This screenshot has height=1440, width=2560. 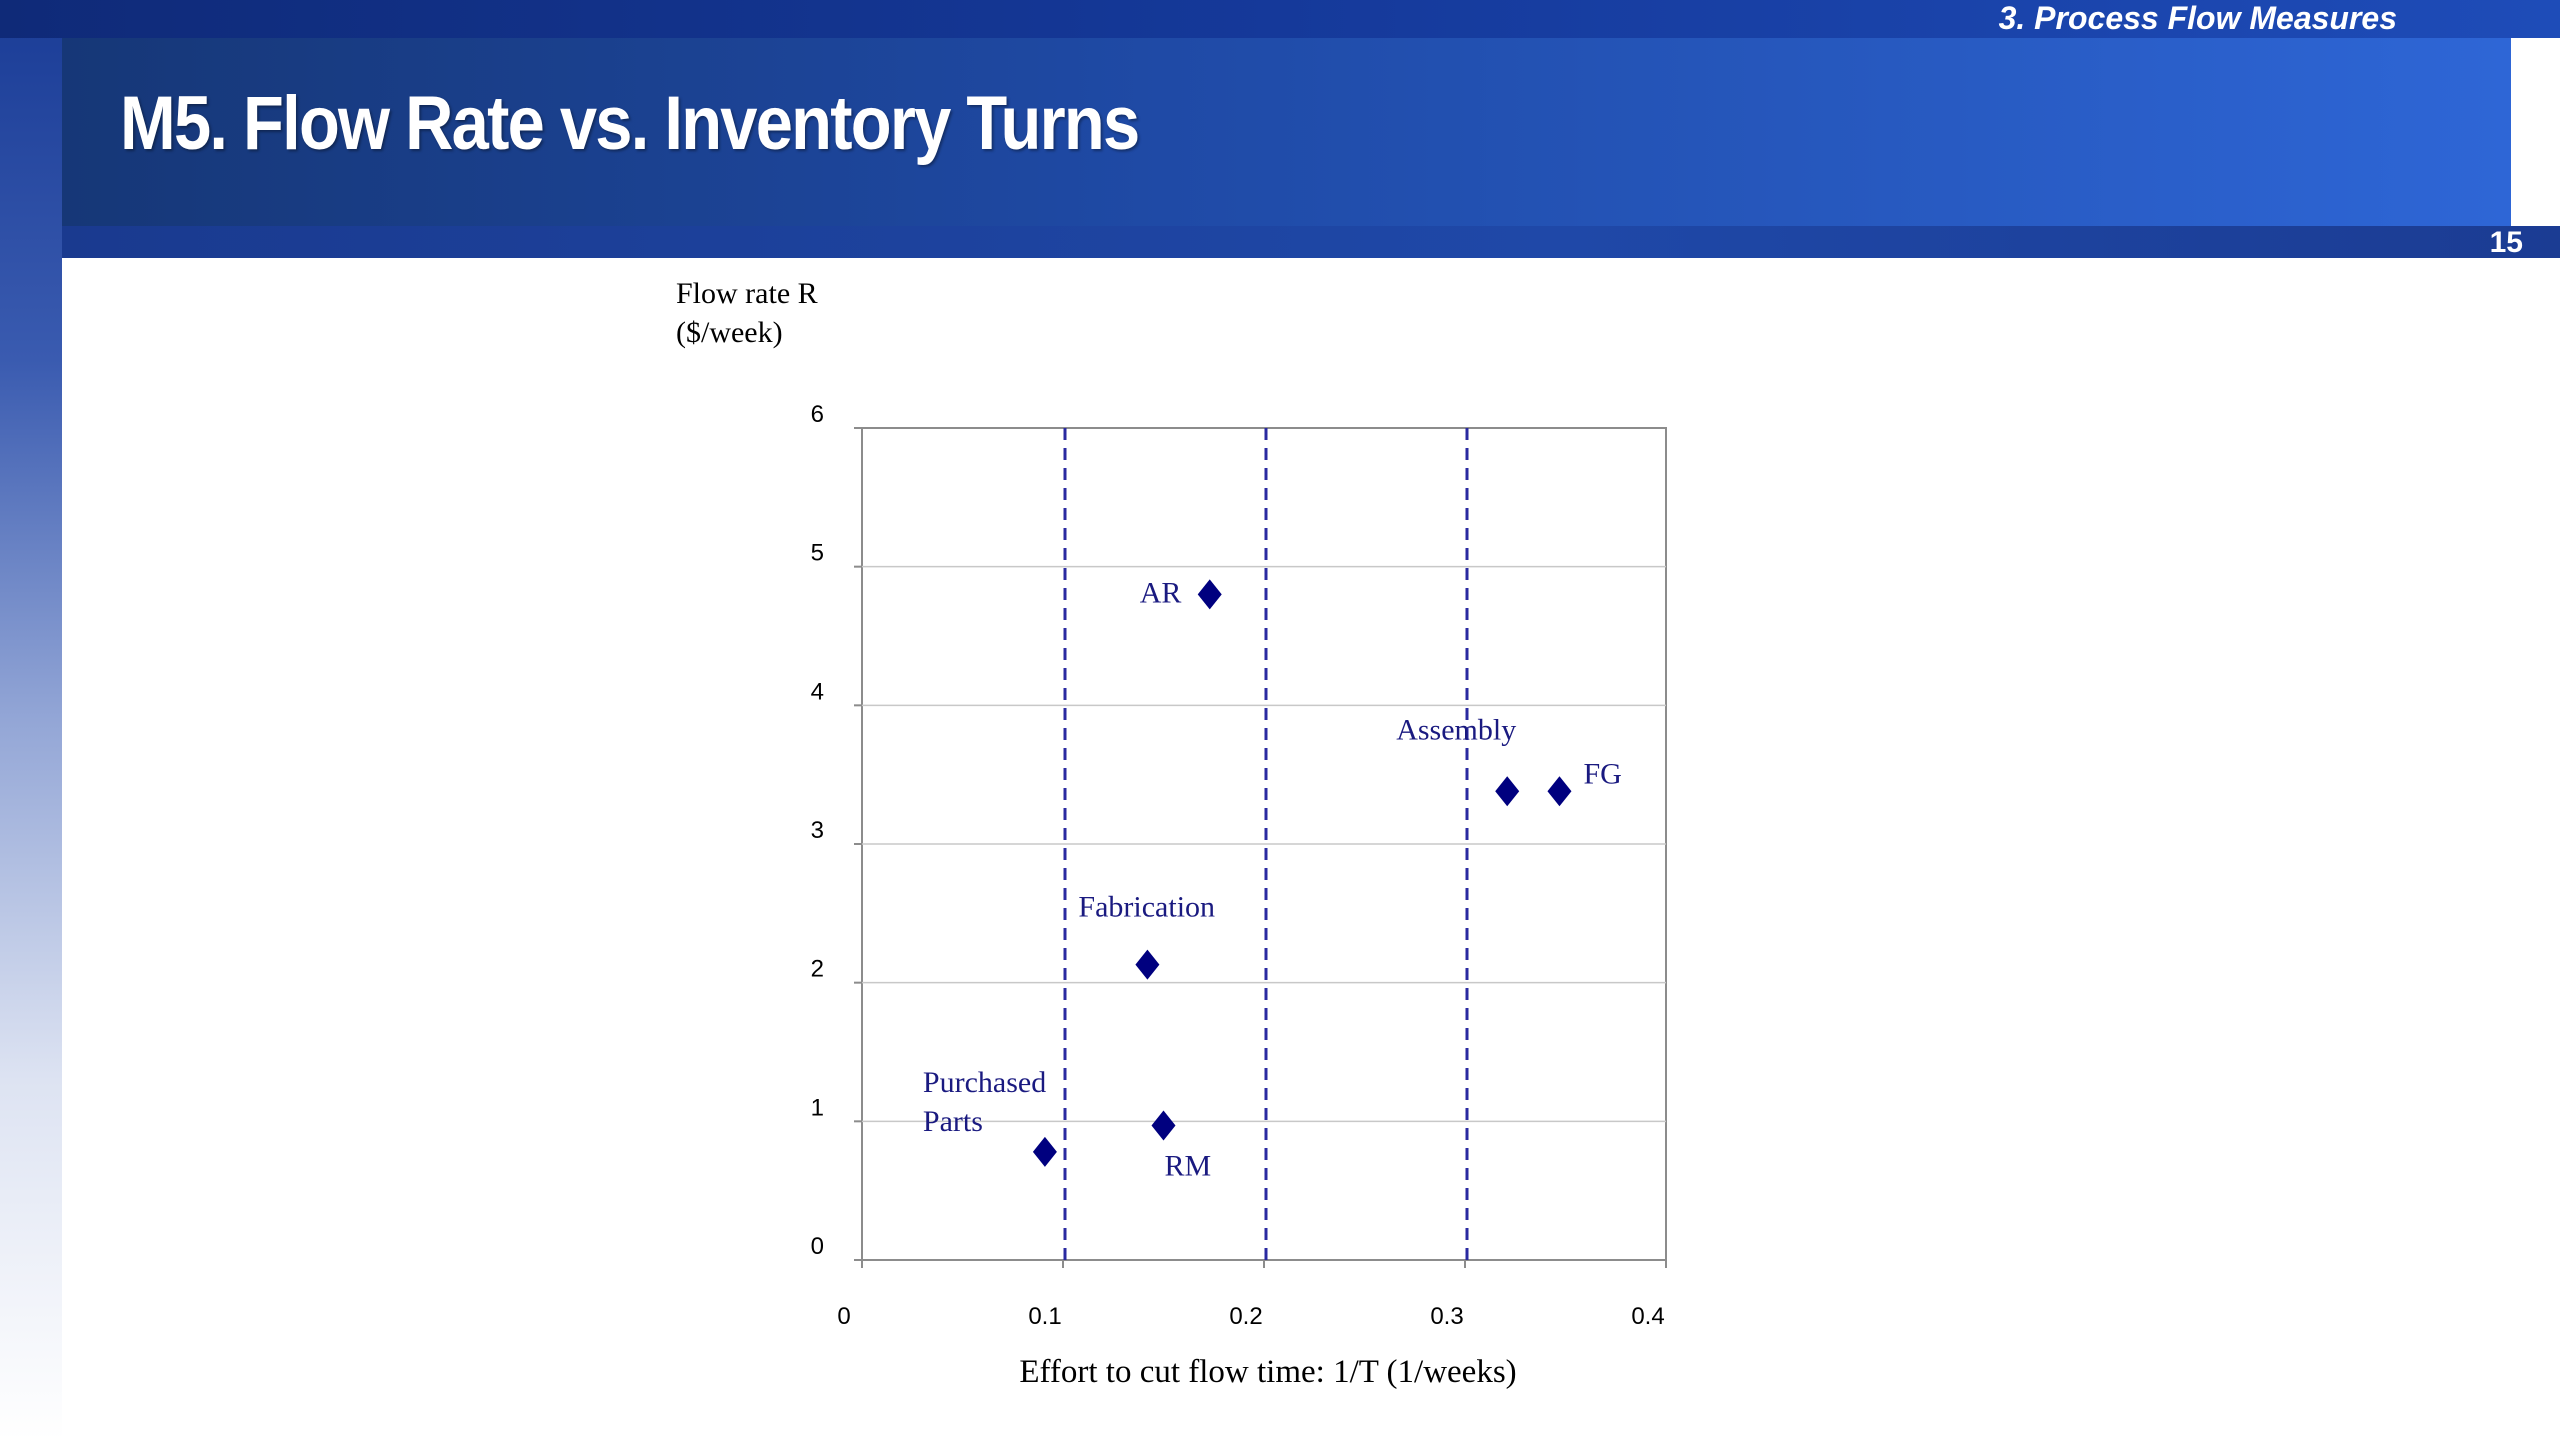 I want to click on y-tick-label: 4, so click(x=817, y=691).